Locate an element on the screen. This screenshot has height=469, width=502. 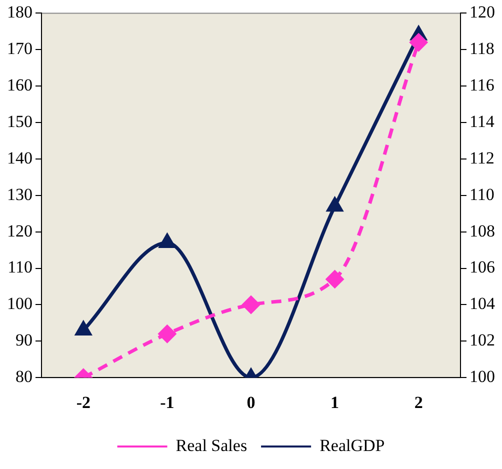
y2-tick-label: 118 is located at coordinates (482, 48).